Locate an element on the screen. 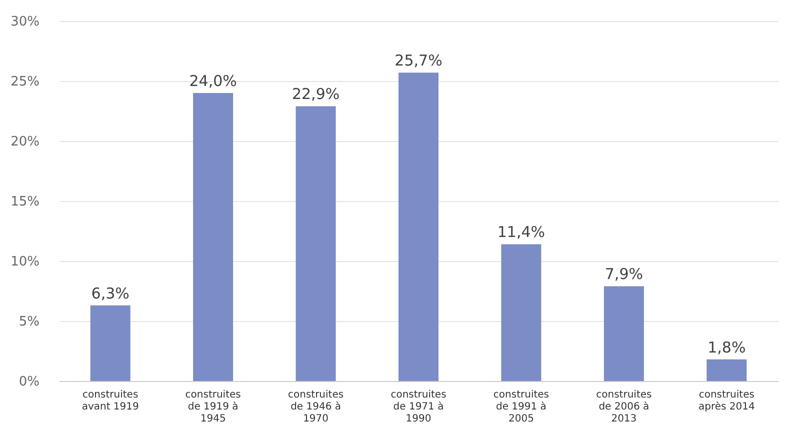  data-label: 24,0% is located at coordinates (213, 81).